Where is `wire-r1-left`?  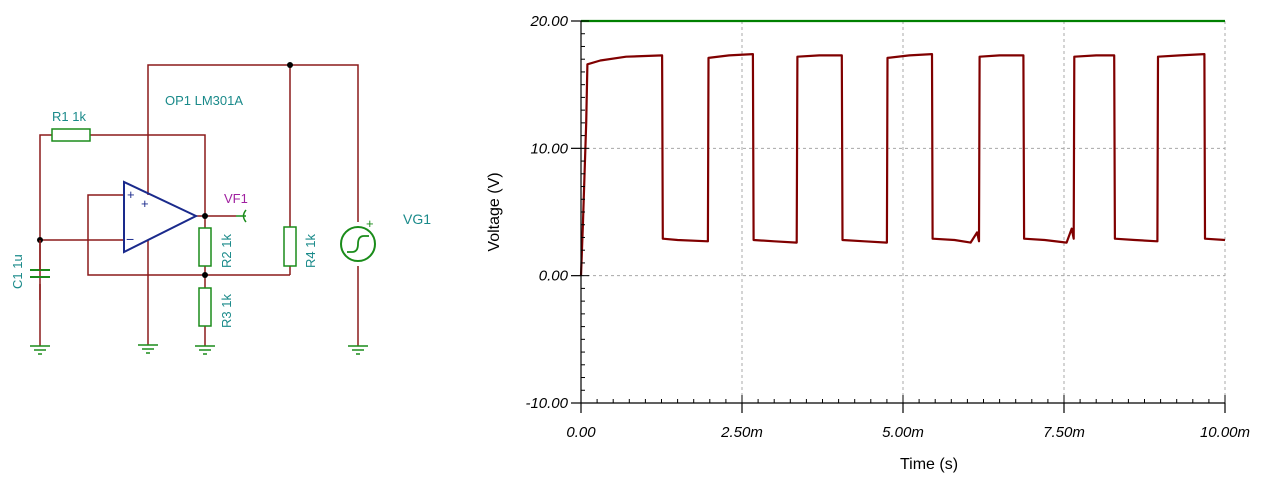 wire-r1-left is located at coordinates (45, 217).